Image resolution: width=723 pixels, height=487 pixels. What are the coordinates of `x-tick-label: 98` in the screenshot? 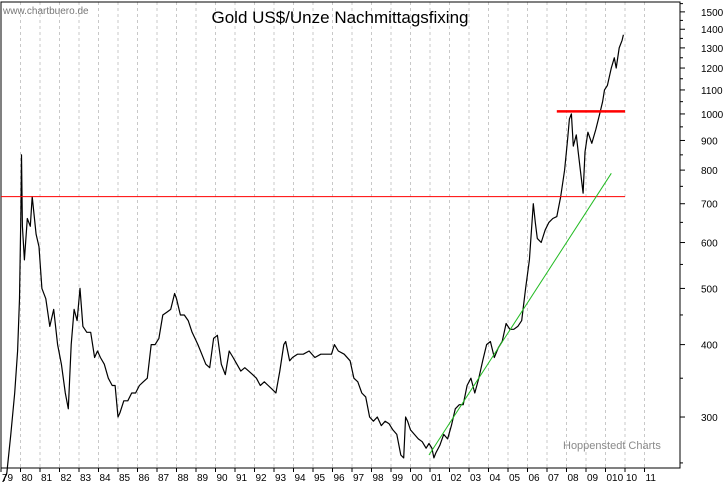 It's located at (379, 477).